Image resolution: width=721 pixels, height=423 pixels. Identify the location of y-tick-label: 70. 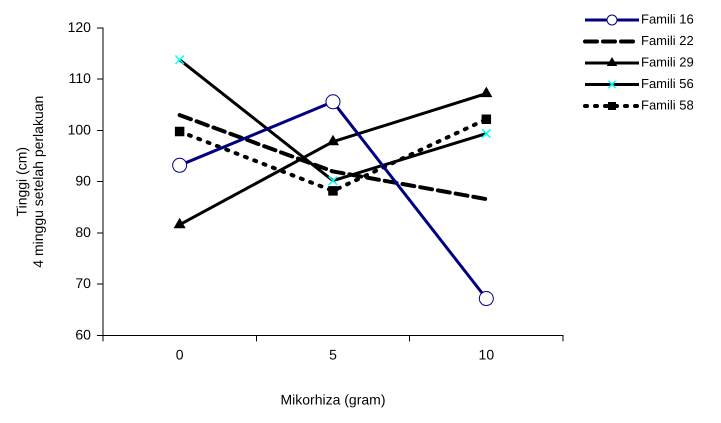
(83, 283).